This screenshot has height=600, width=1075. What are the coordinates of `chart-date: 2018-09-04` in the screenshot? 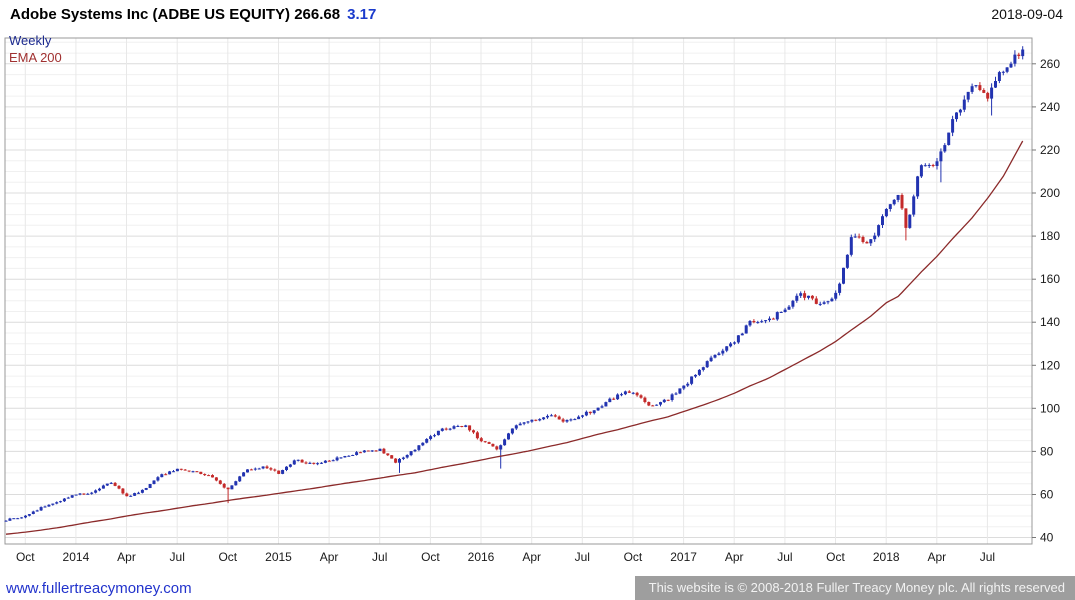 It's located at (1027, 14).